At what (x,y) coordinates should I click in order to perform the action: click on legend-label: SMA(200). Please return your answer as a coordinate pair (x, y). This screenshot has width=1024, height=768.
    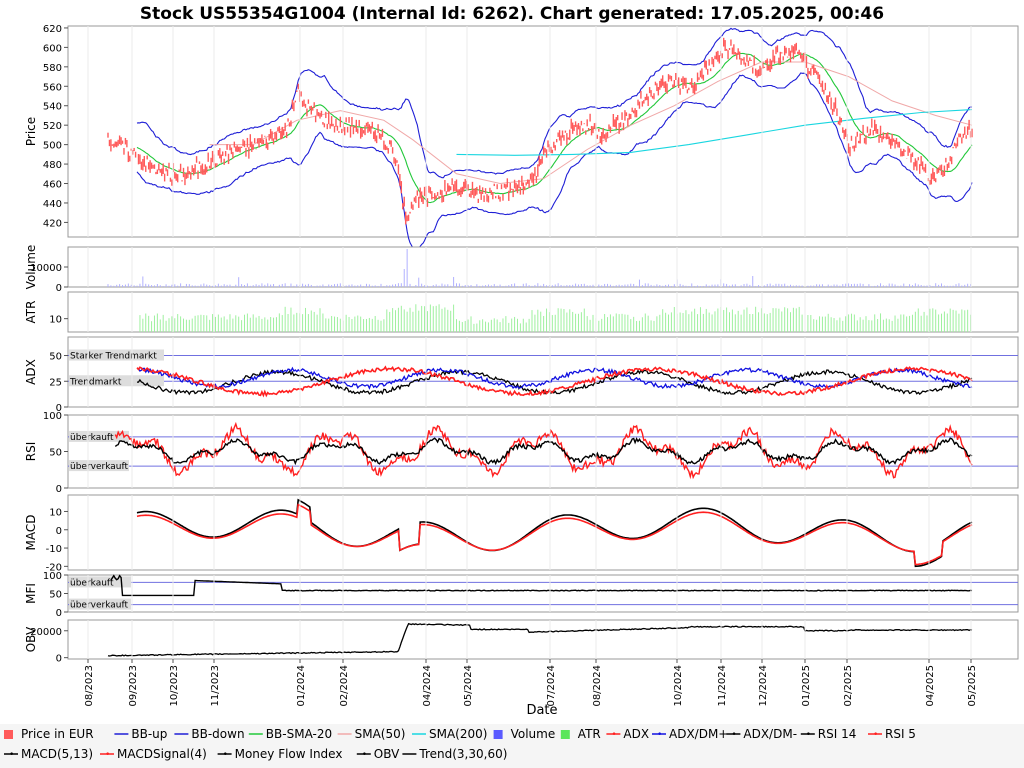
    Looking at the image, I should click on (458, 734).